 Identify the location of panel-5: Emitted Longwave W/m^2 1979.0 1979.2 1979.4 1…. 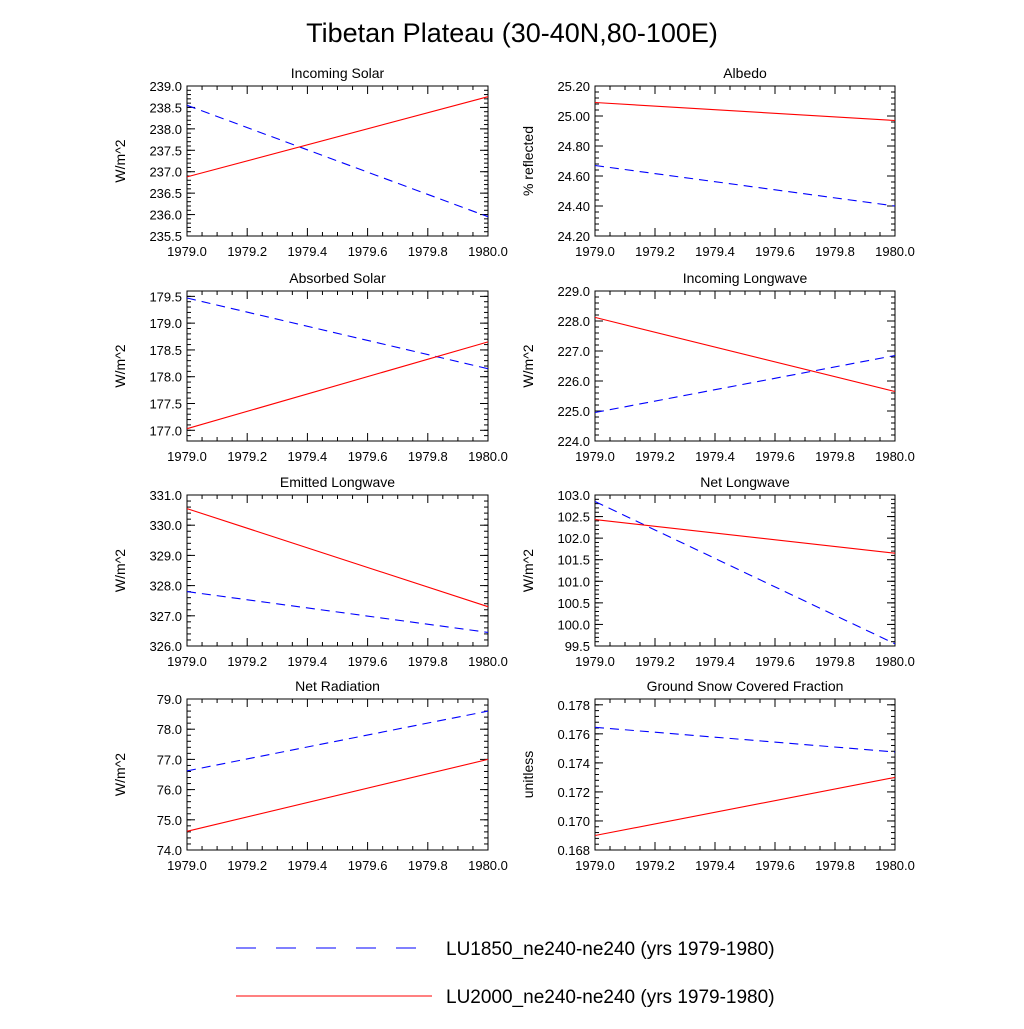
(310, 571).